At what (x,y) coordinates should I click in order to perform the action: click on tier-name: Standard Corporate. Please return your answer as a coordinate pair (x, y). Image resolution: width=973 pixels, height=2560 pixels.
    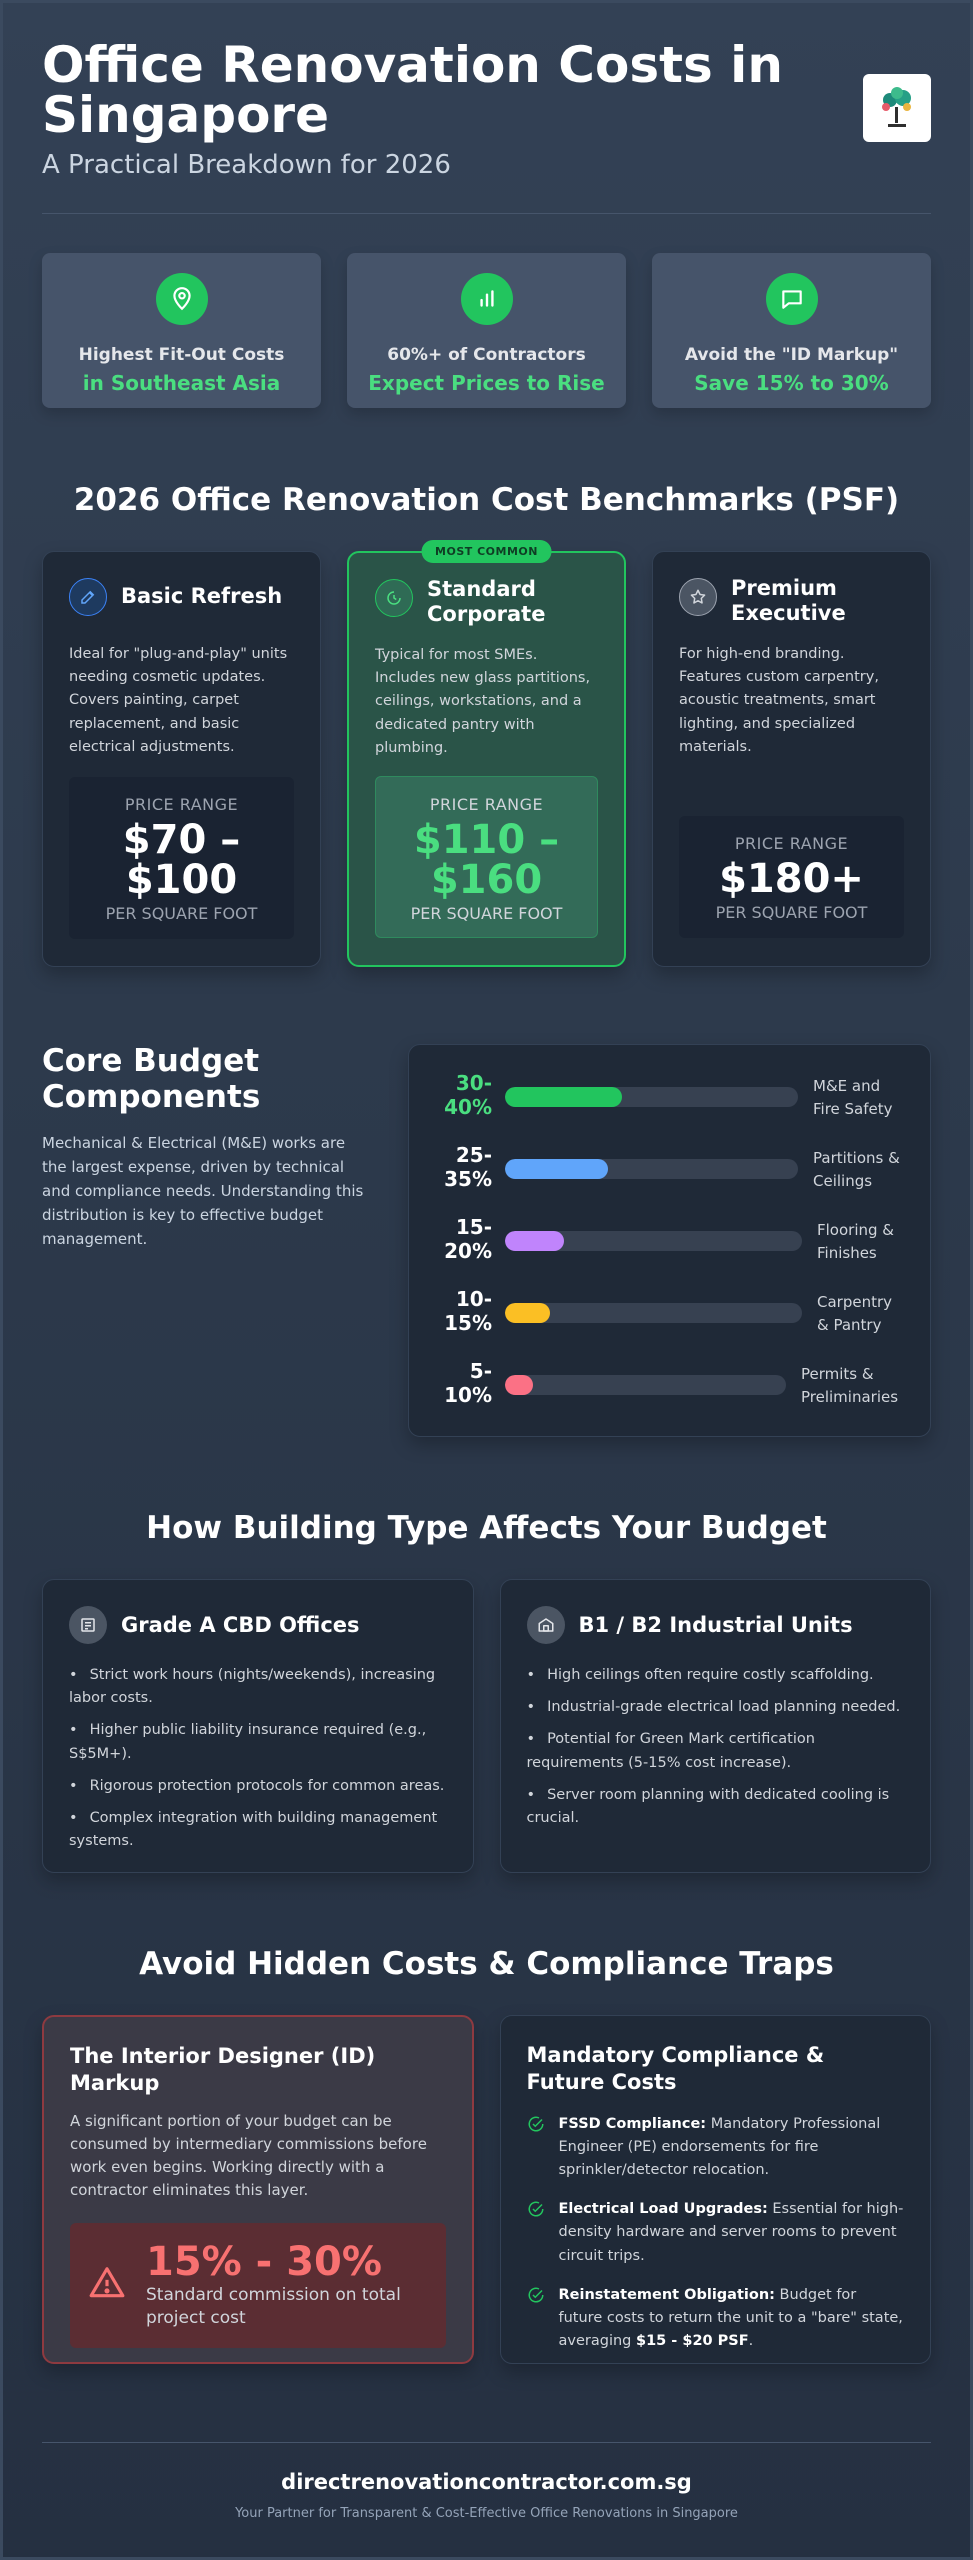
    Looking at the image, I should click on (486, 602).